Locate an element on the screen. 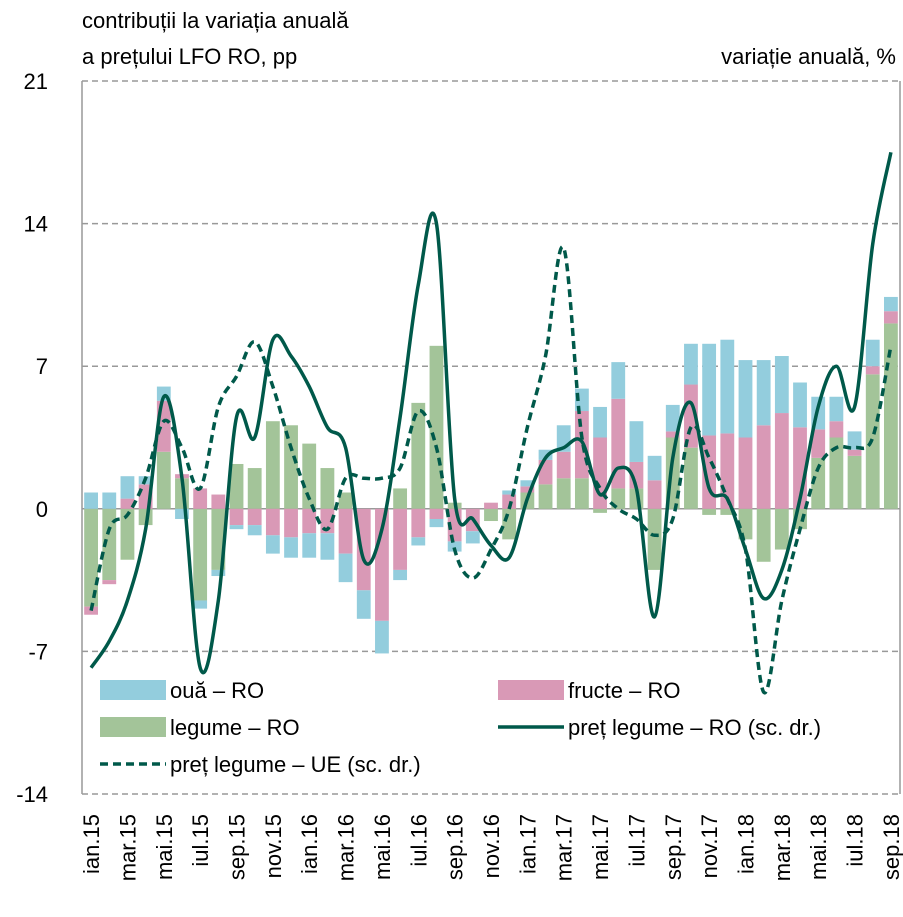 Image resolution: width=903 pixels, height=917 pixels. x-tick-label: mai.18 is located at coordinates (818, 847).